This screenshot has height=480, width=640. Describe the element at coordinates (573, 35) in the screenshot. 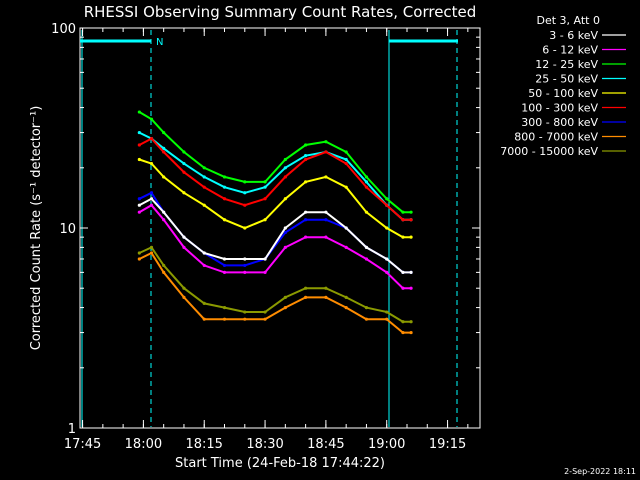

I see `legend-label: 3 - 6 keV` at that location.